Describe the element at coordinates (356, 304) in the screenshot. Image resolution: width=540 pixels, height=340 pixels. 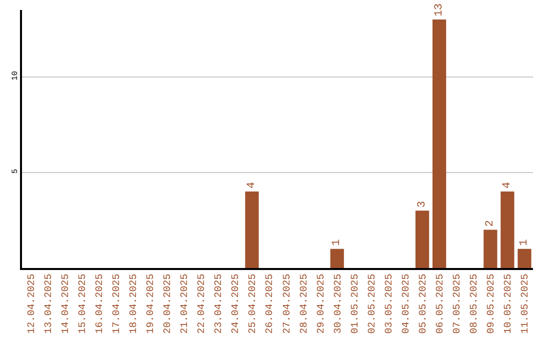
I see `x-tick-label: 01.05.2025` at that location.